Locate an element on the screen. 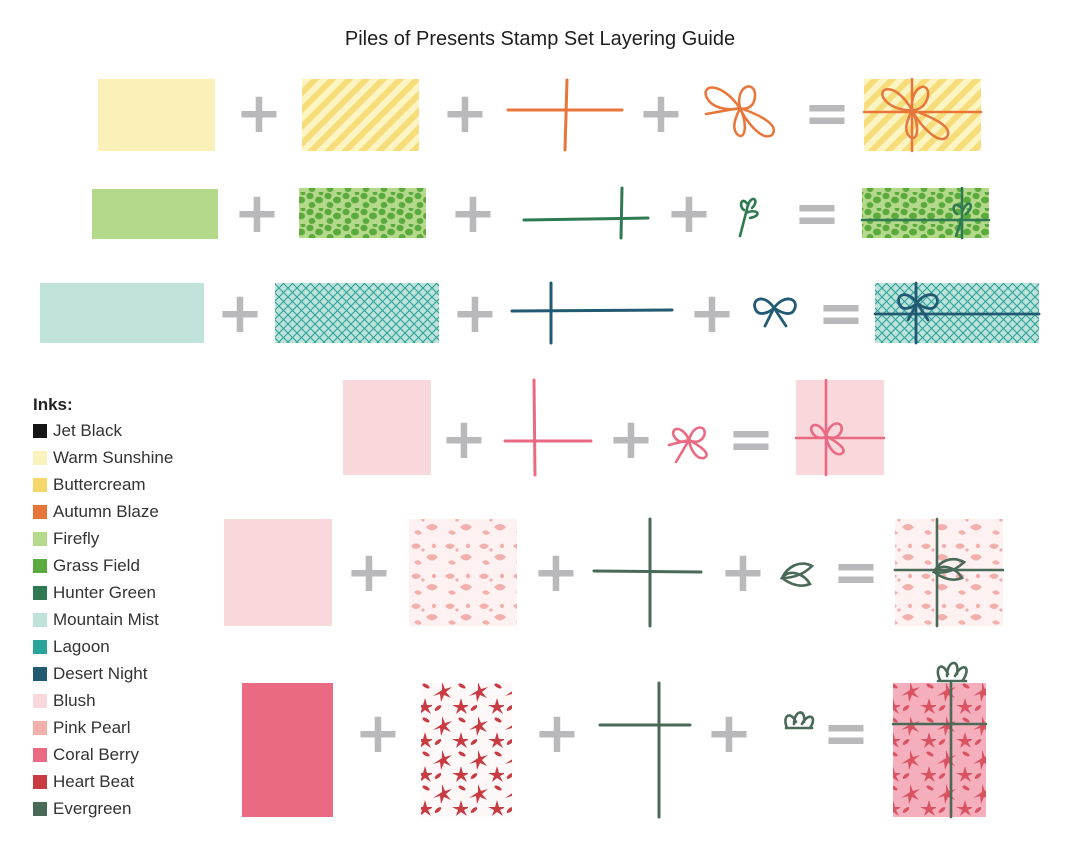  row1-bow-layer is located at coordinates (739, 111).